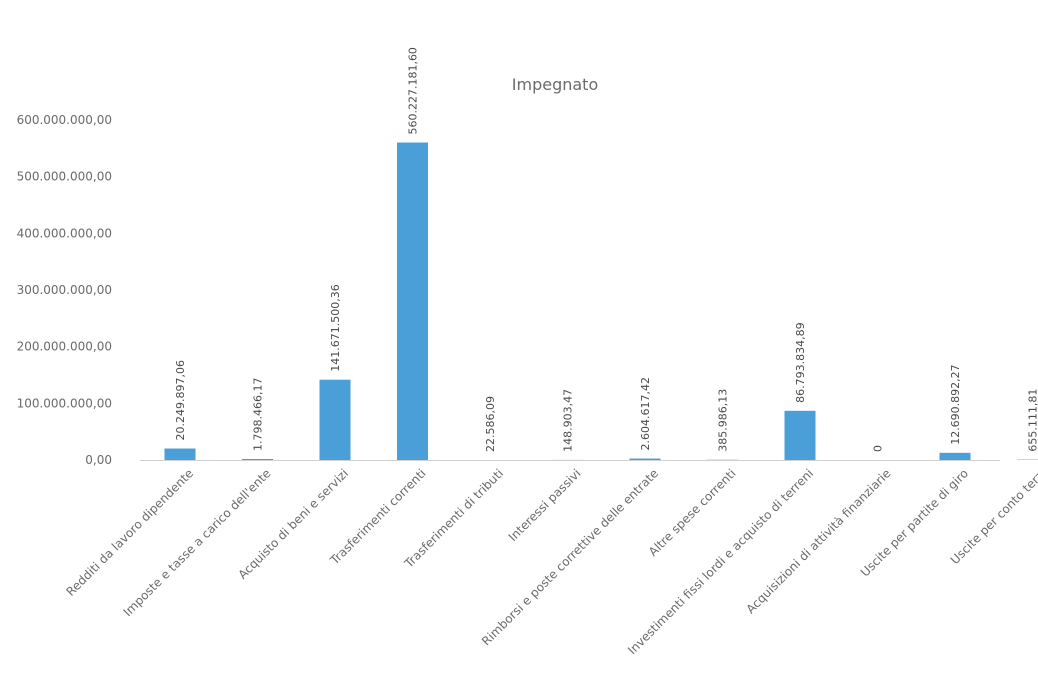  I want to click on data-label: 12.690.892,27, so click(955, 404).